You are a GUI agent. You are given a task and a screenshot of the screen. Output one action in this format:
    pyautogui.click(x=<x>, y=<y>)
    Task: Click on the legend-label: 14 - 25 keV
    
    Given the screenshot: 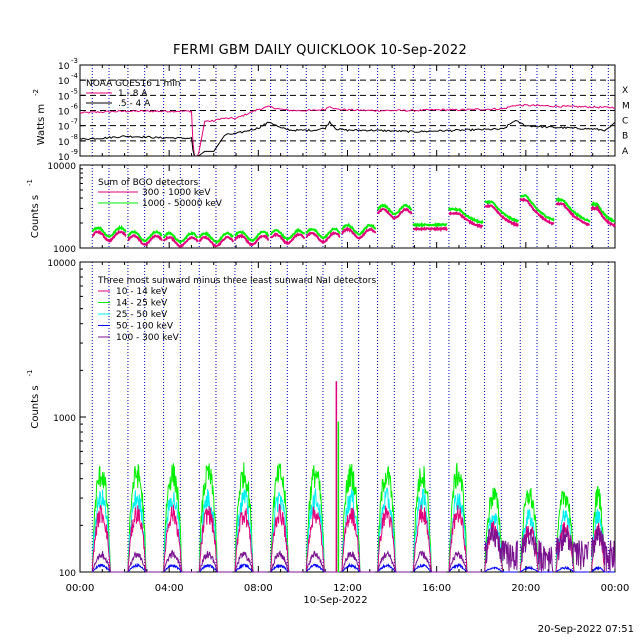 What is the action you would take?
    pyautogui.click(x=142, y=304)
    